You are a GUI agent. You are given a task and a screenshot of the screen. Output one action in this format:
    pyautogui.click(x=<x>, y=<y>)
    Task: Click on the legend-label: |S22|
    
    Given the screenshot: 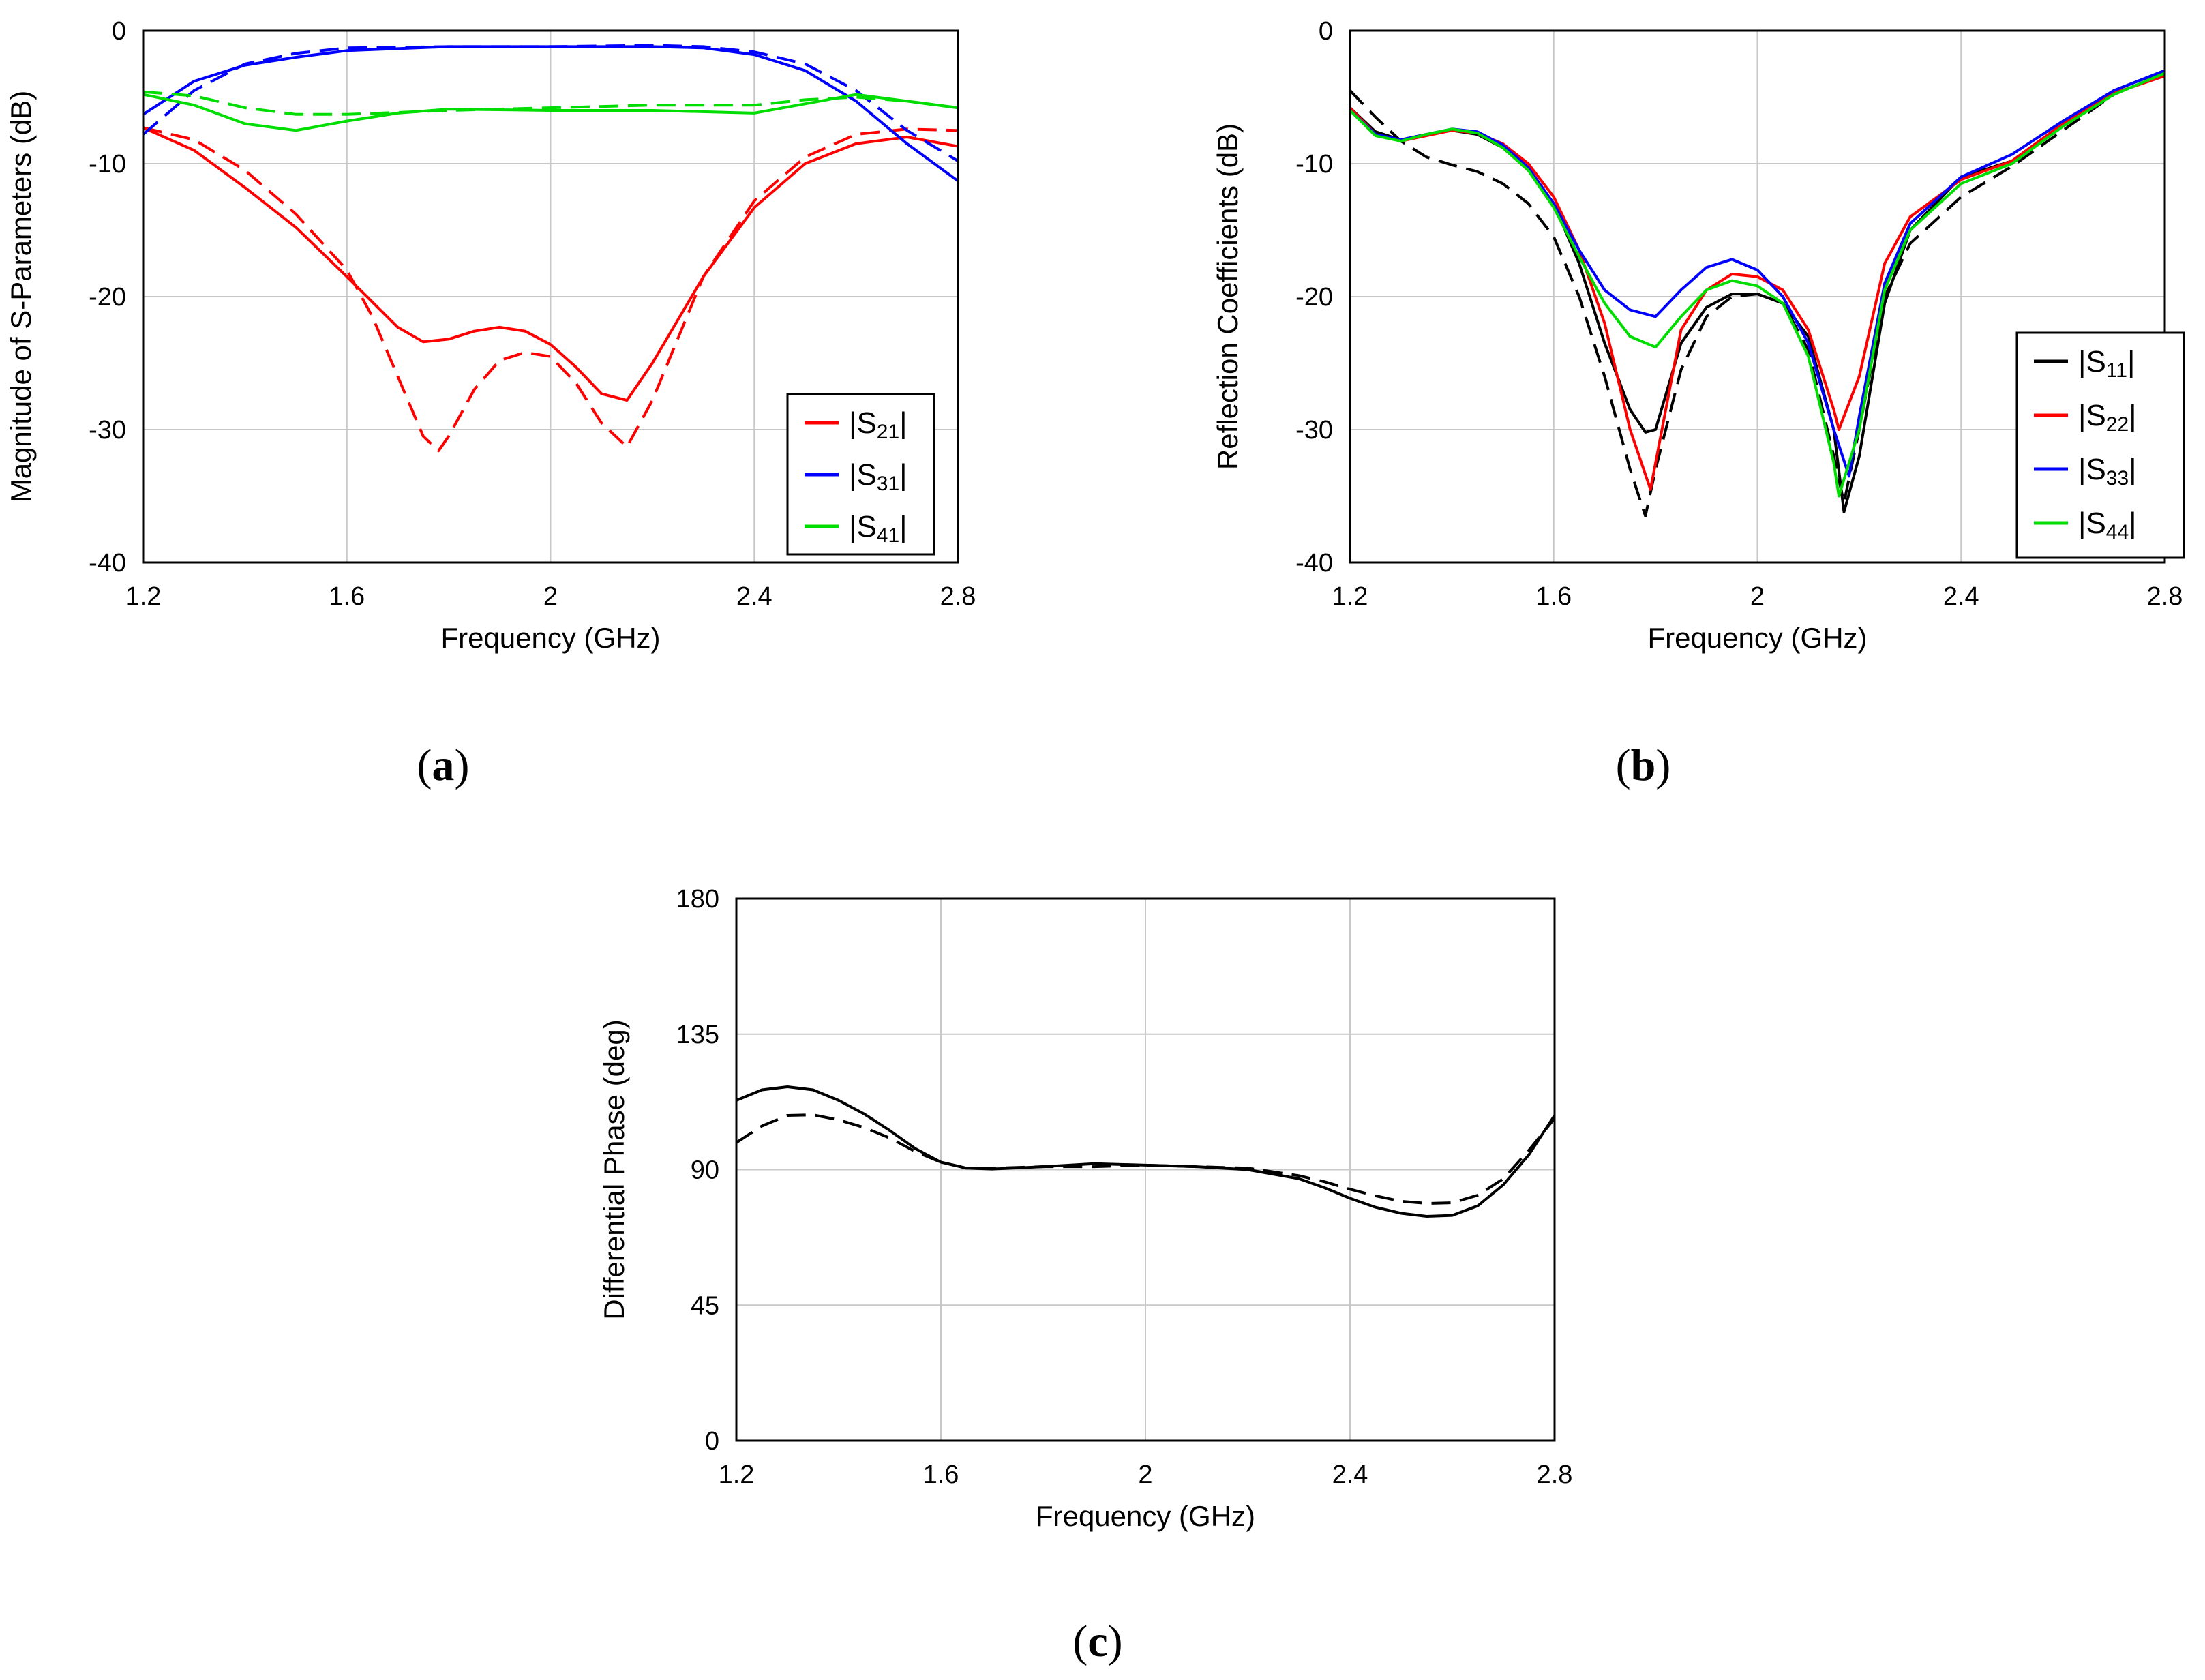 What is the action you would take?
    pyautogui.click(x=2107, y=417)
    